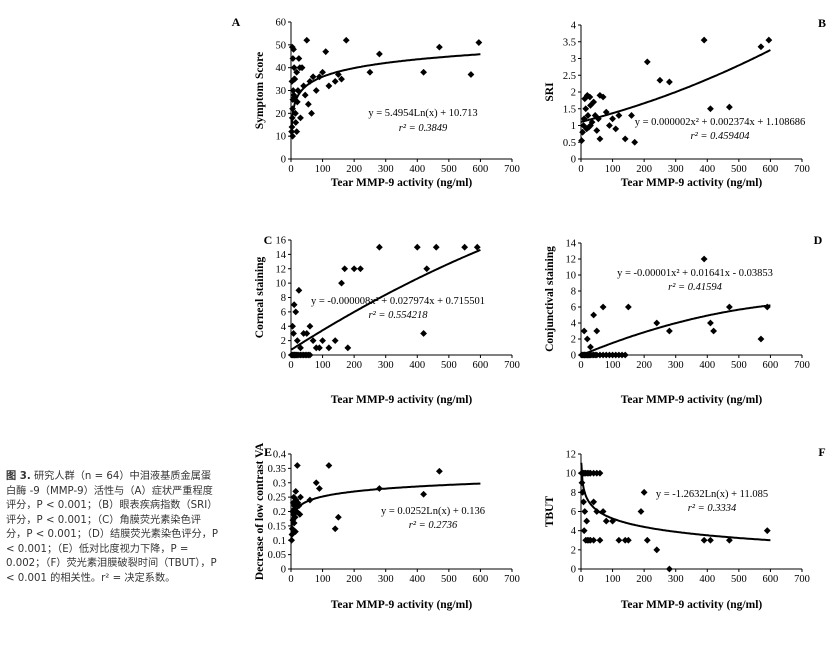 The width and height of the screenshot is (839, 646). I want to click on y-axis-label: Decrease of low contrast VA, so click(260, 511).